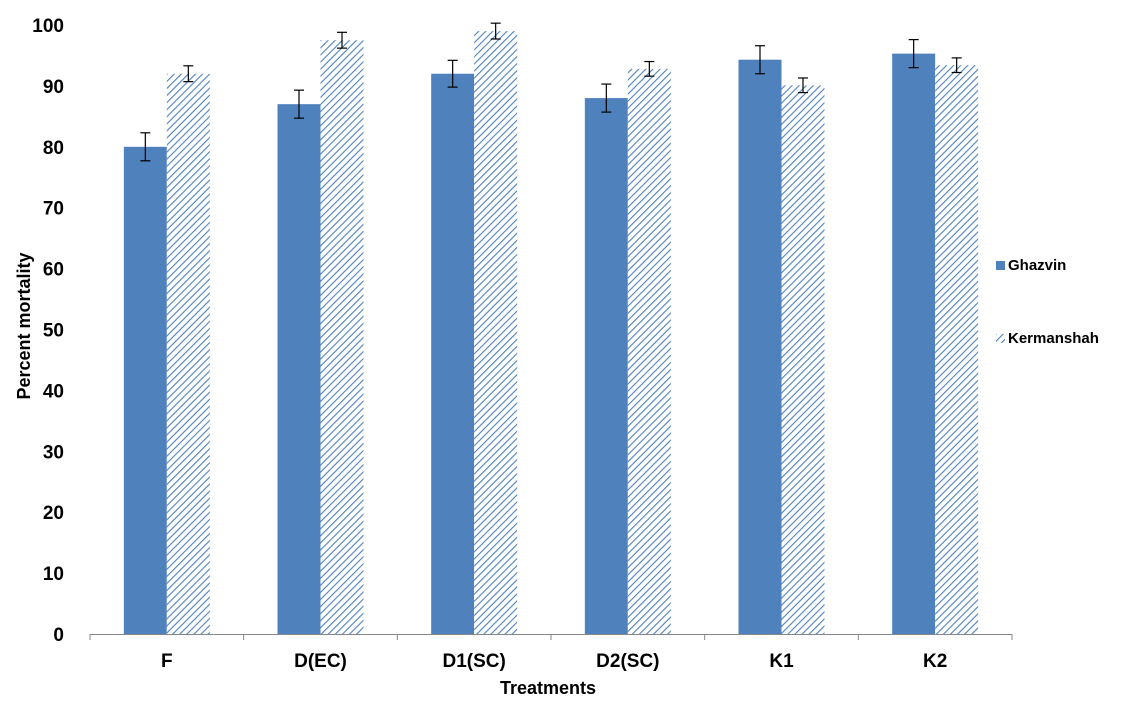  I want to click on legend: Ghazvin Kermanshah, so click(1047, 302).